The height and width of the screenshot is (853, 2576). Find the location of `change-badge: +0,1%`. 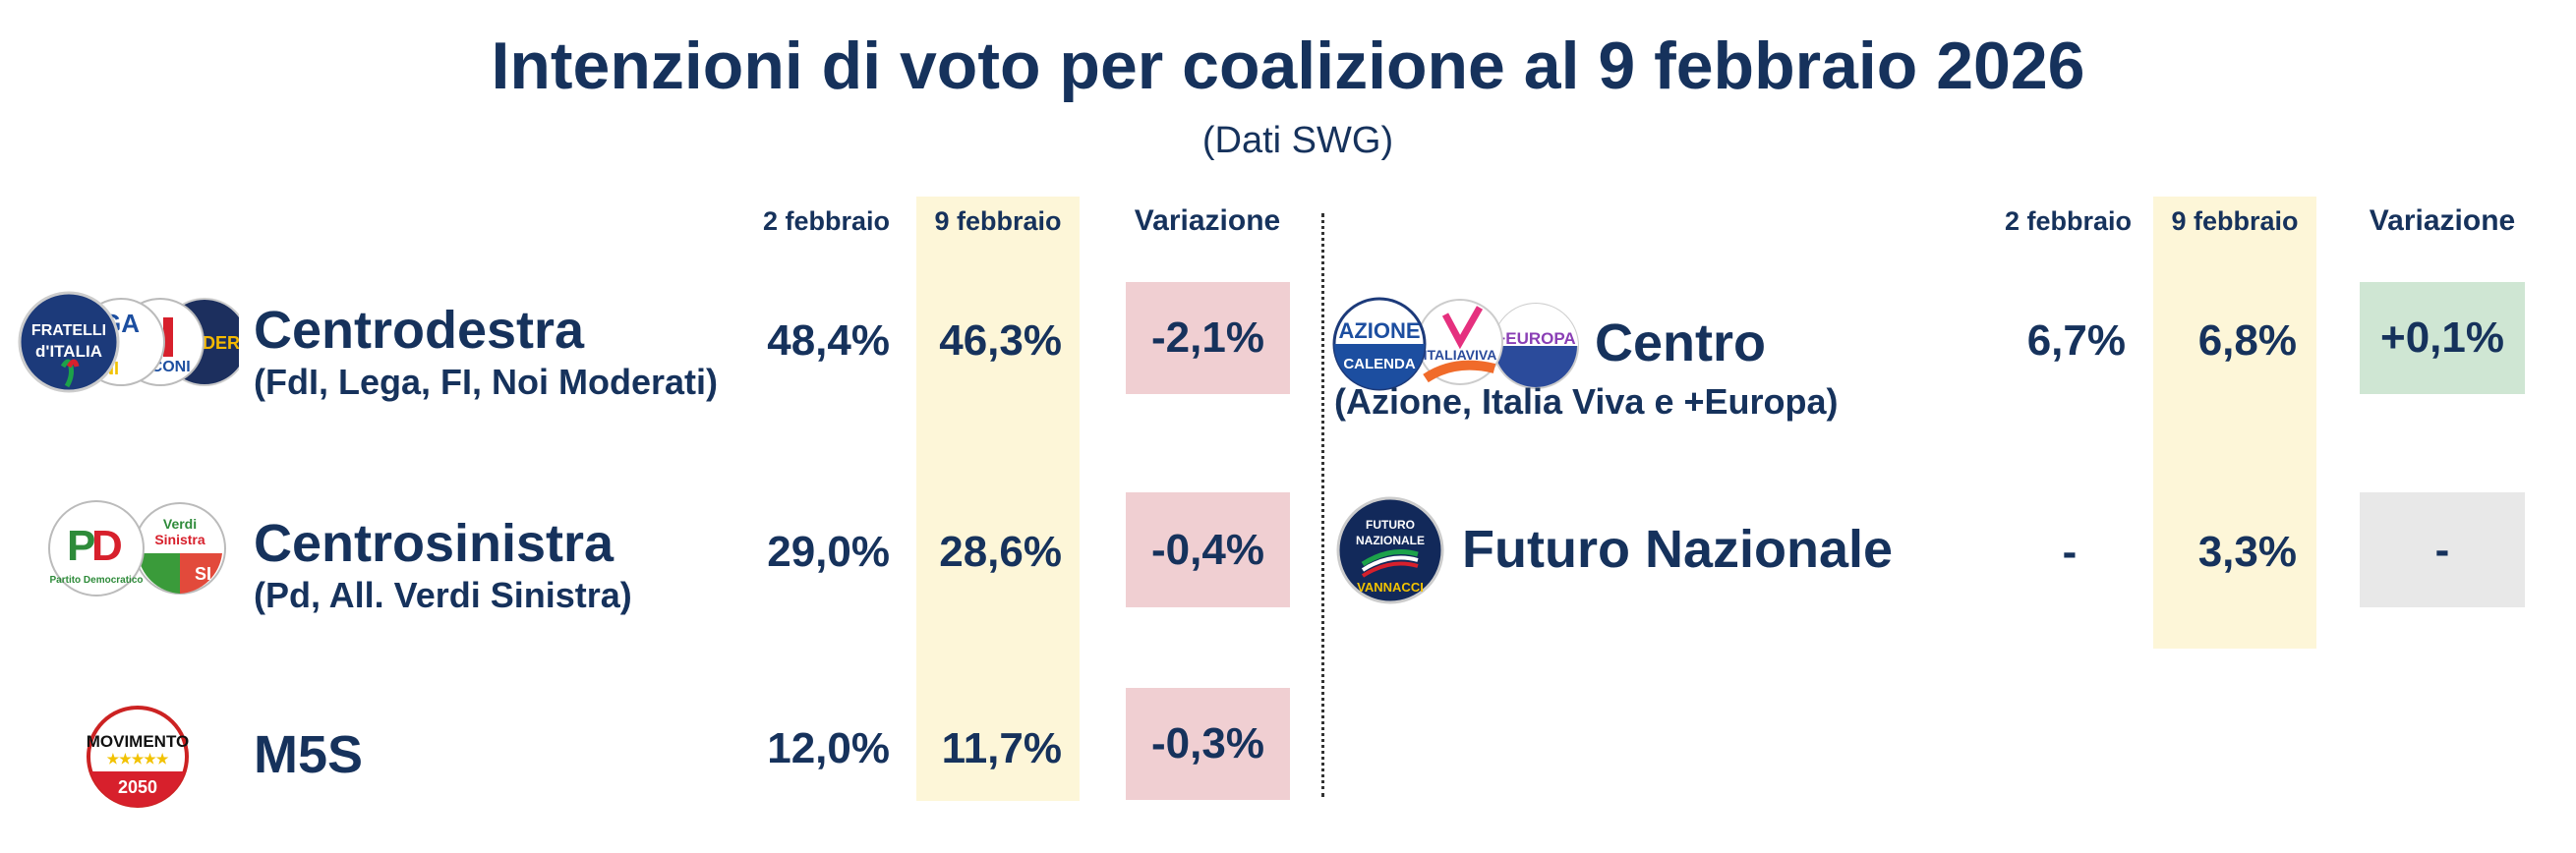

change-badge: +0,1% is located at coordinates (2442, 338).